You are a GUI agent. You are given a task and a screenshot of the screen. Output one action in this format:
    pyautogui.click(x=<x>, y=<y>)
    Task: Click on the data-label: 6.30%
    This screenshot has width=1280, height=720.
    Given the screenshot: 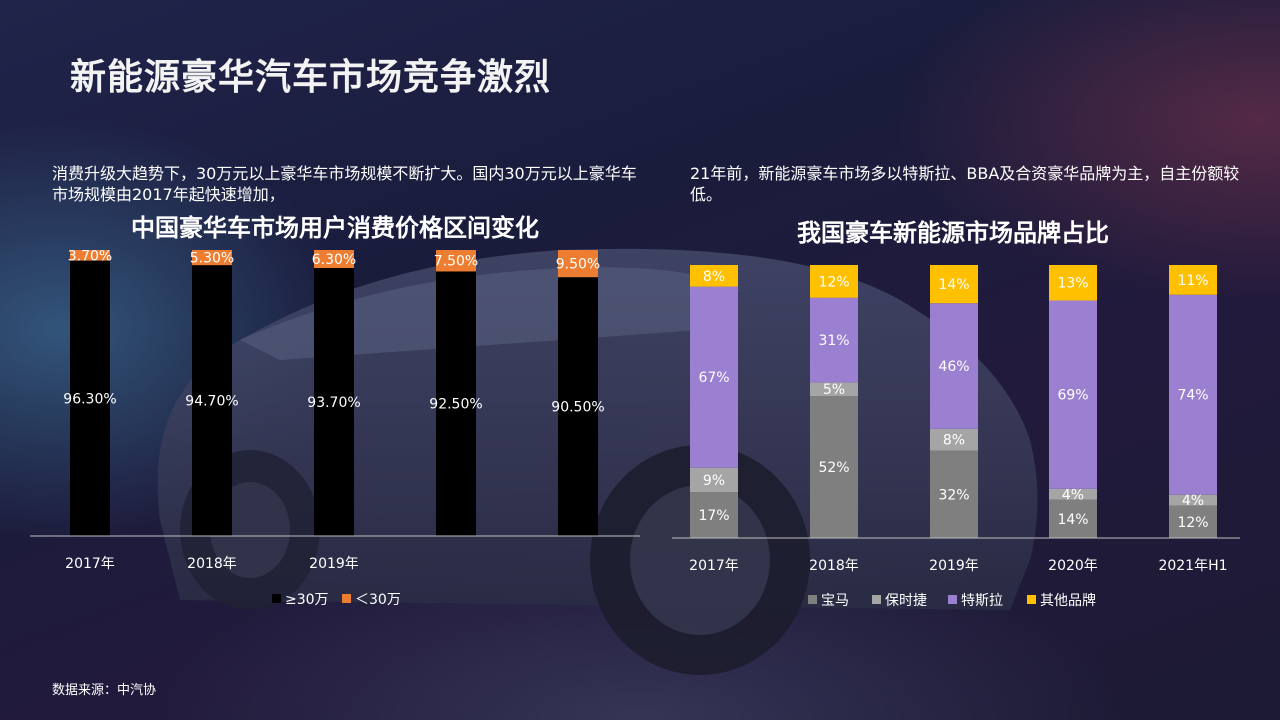 What is the action you would take?
    pyautogui.click(x=334, y=260)
    